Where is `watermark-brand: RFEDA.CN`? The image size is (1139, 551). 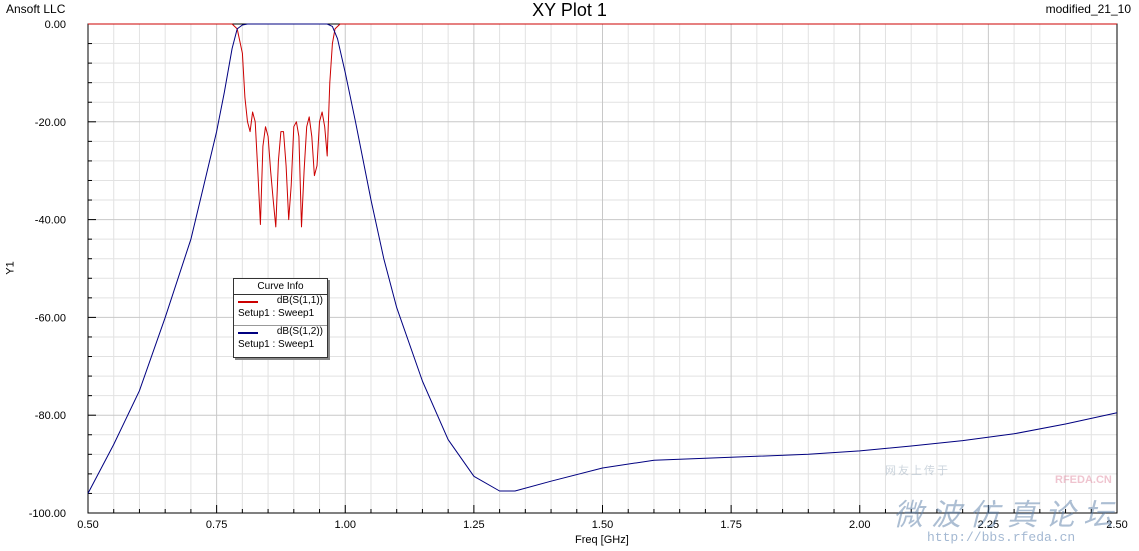
watermark-brand: RFEDA.CN is located at coordinates (1083, 480).